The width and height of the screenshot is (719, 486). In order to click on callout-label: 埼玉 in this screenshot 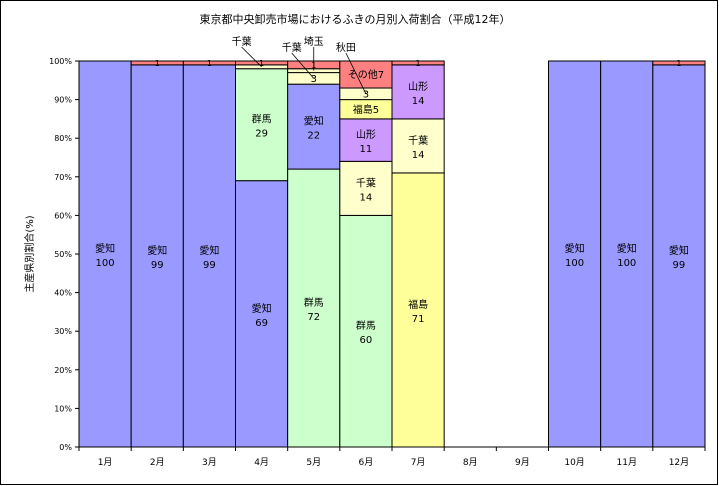, I will do `click(314, 41)`.